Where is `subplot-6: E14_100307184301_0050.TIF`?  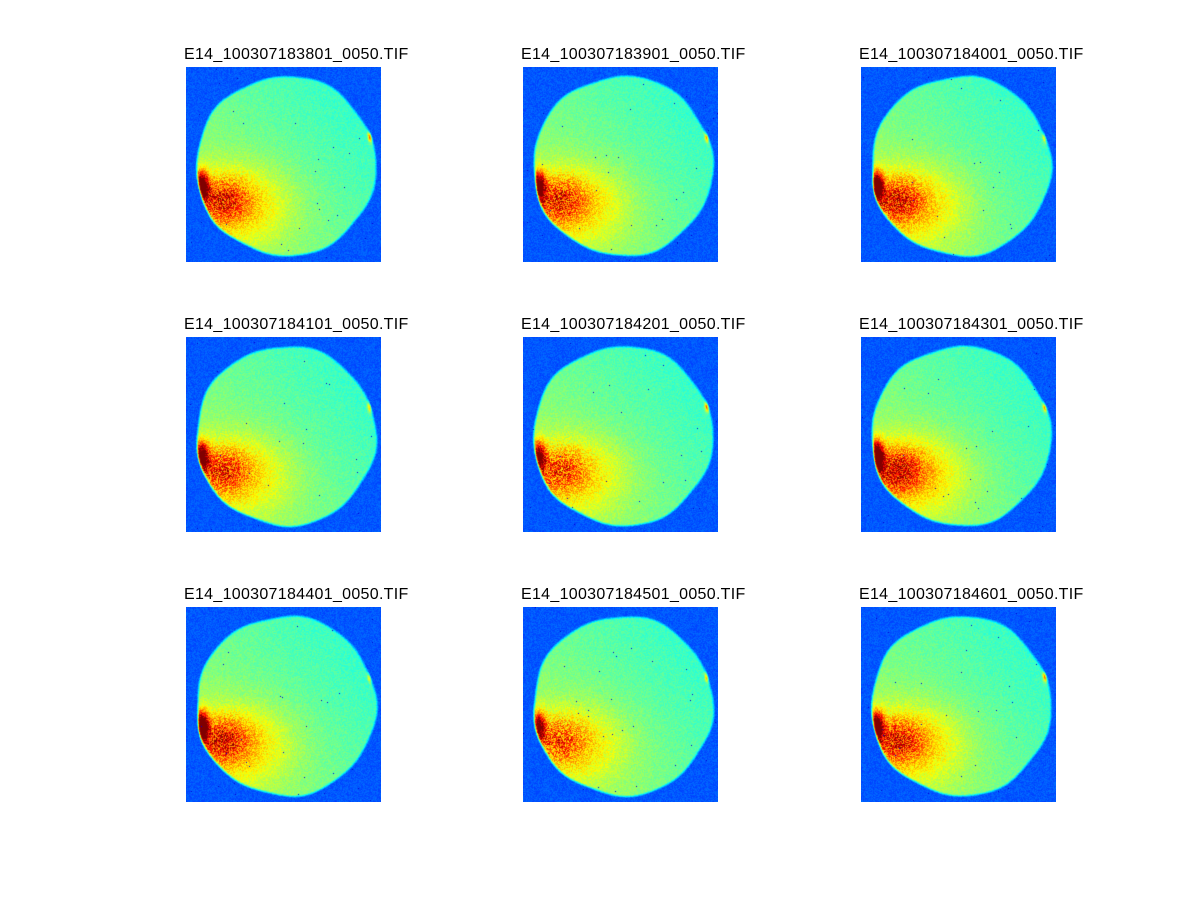 subplot-6: E14_100307184301_0050.TIF is located at coordinates (971, 424).